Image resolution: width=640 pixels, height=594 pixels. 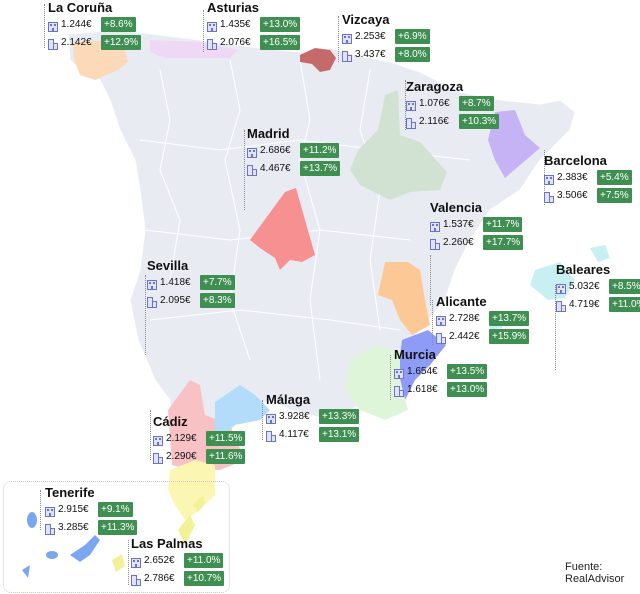 I want to click on apartment-change-badge: +11.0%, so click(x=204, y=560).